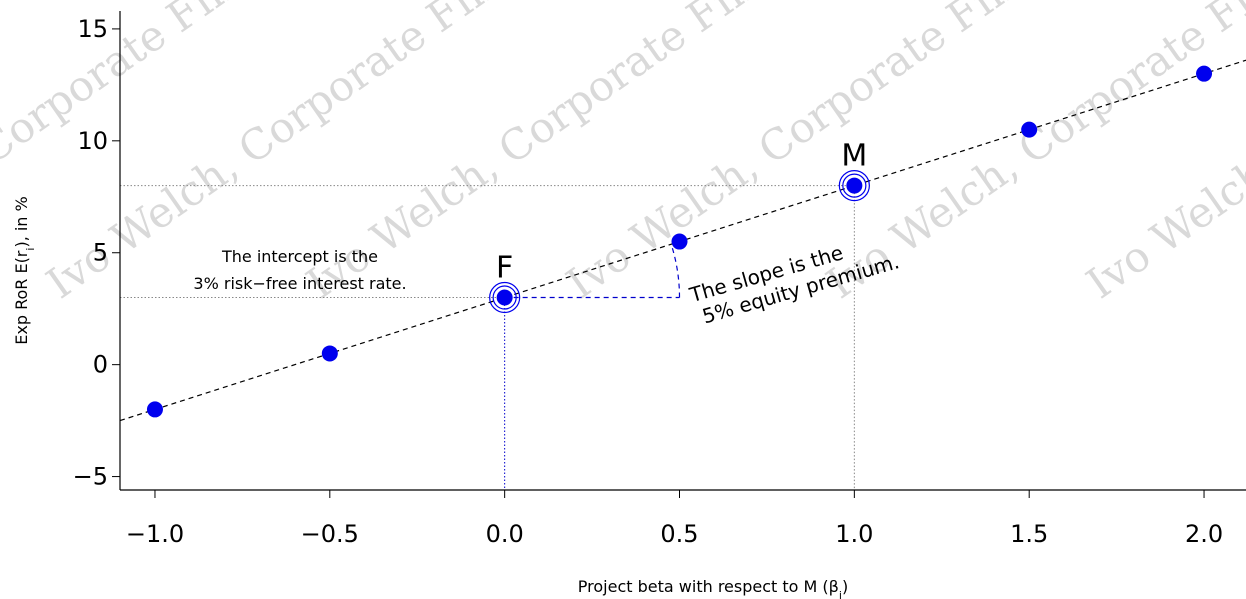 This screenshot has height=599, width=1246. What do you see at coordinates (299, 256) in the screenshot?
I see `intercept-annotation-line1: The intercept is the` at bounding box center [299, 256].